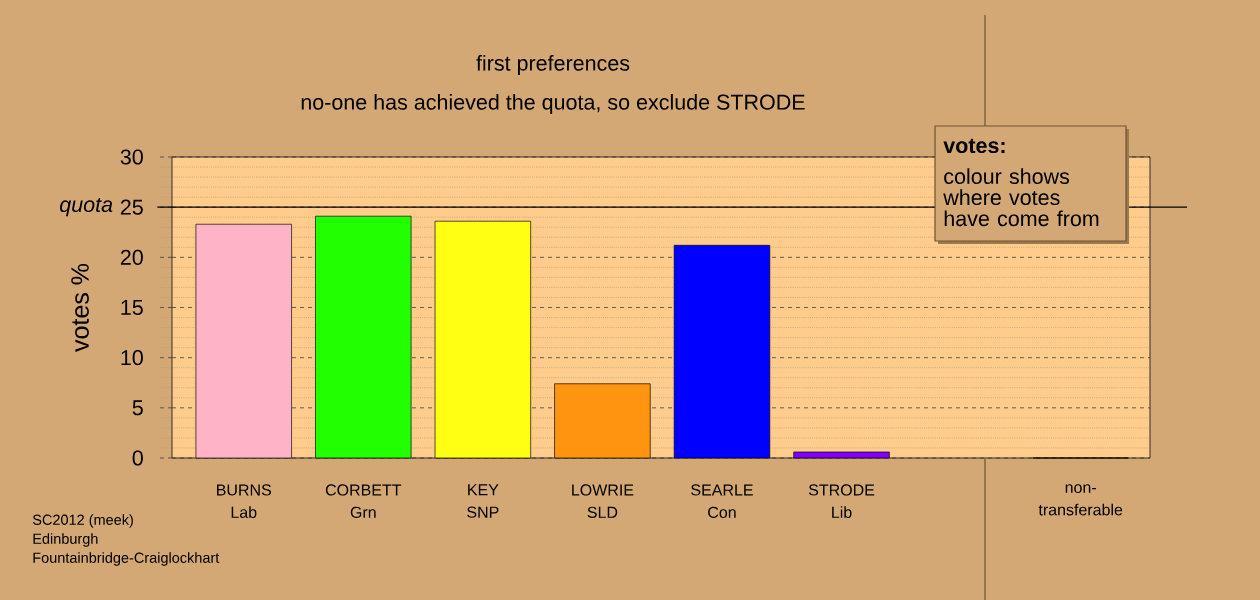 This screenshot has height=600, width=1260. Describe the element at coordinates (132, 358) in the screenshot. I see `y-tick-label: 10` at that location.